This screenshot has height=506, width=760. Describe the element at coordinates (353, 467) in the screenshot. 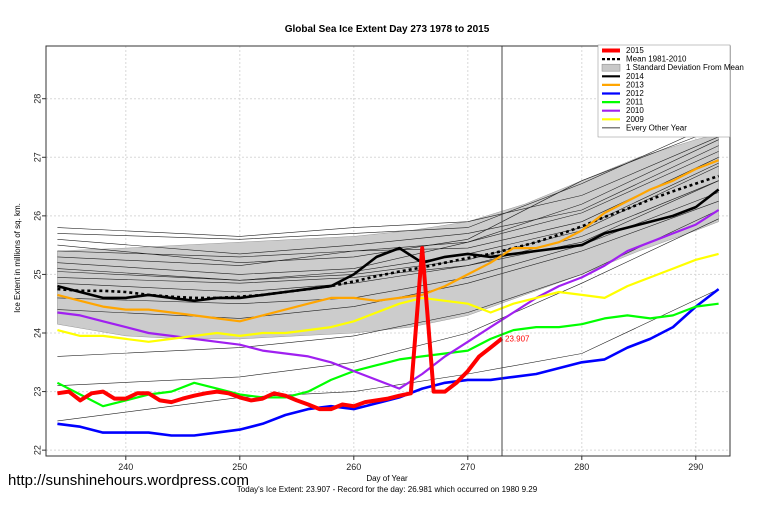

I see `x-tick-label: 260` at that location.